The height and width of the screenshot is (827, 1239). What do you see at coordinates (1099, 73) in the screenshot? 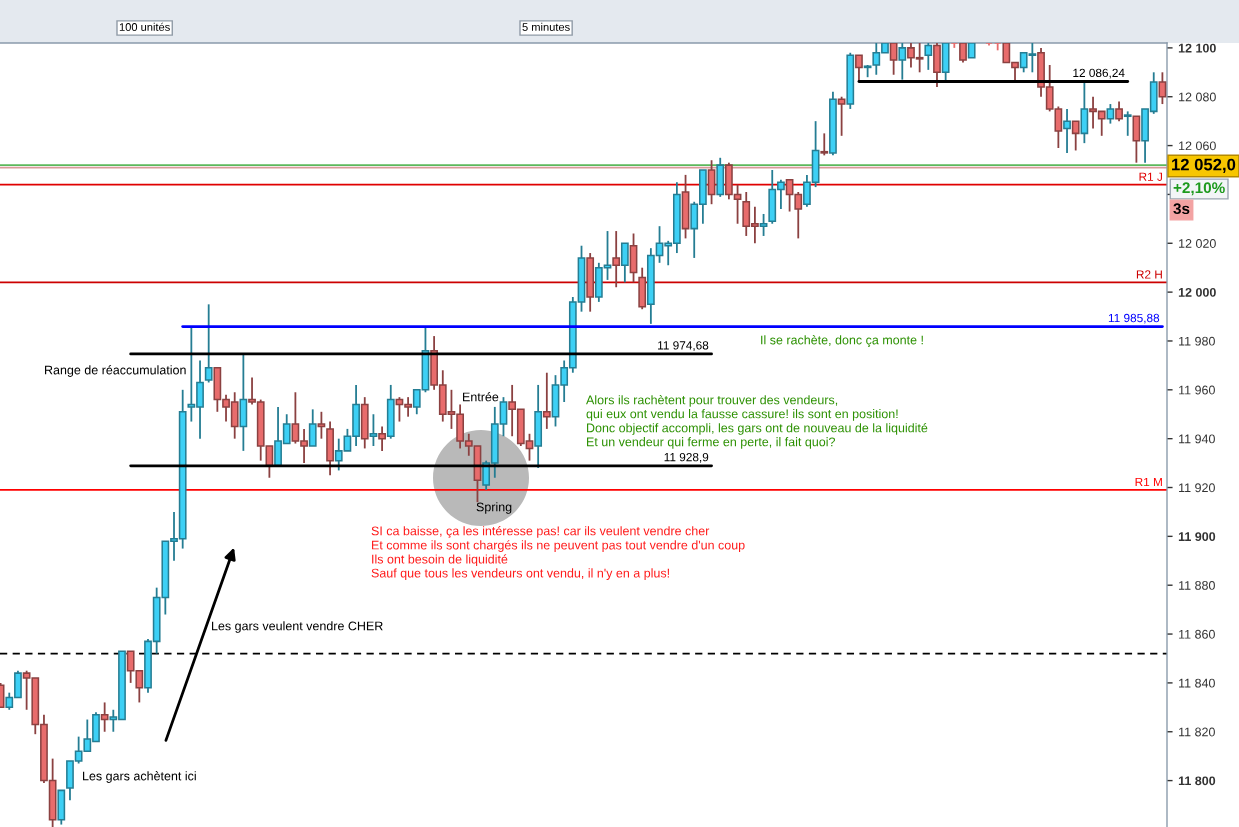
I see `series-label: 12 086,24` at bounding box center [1099, 73].